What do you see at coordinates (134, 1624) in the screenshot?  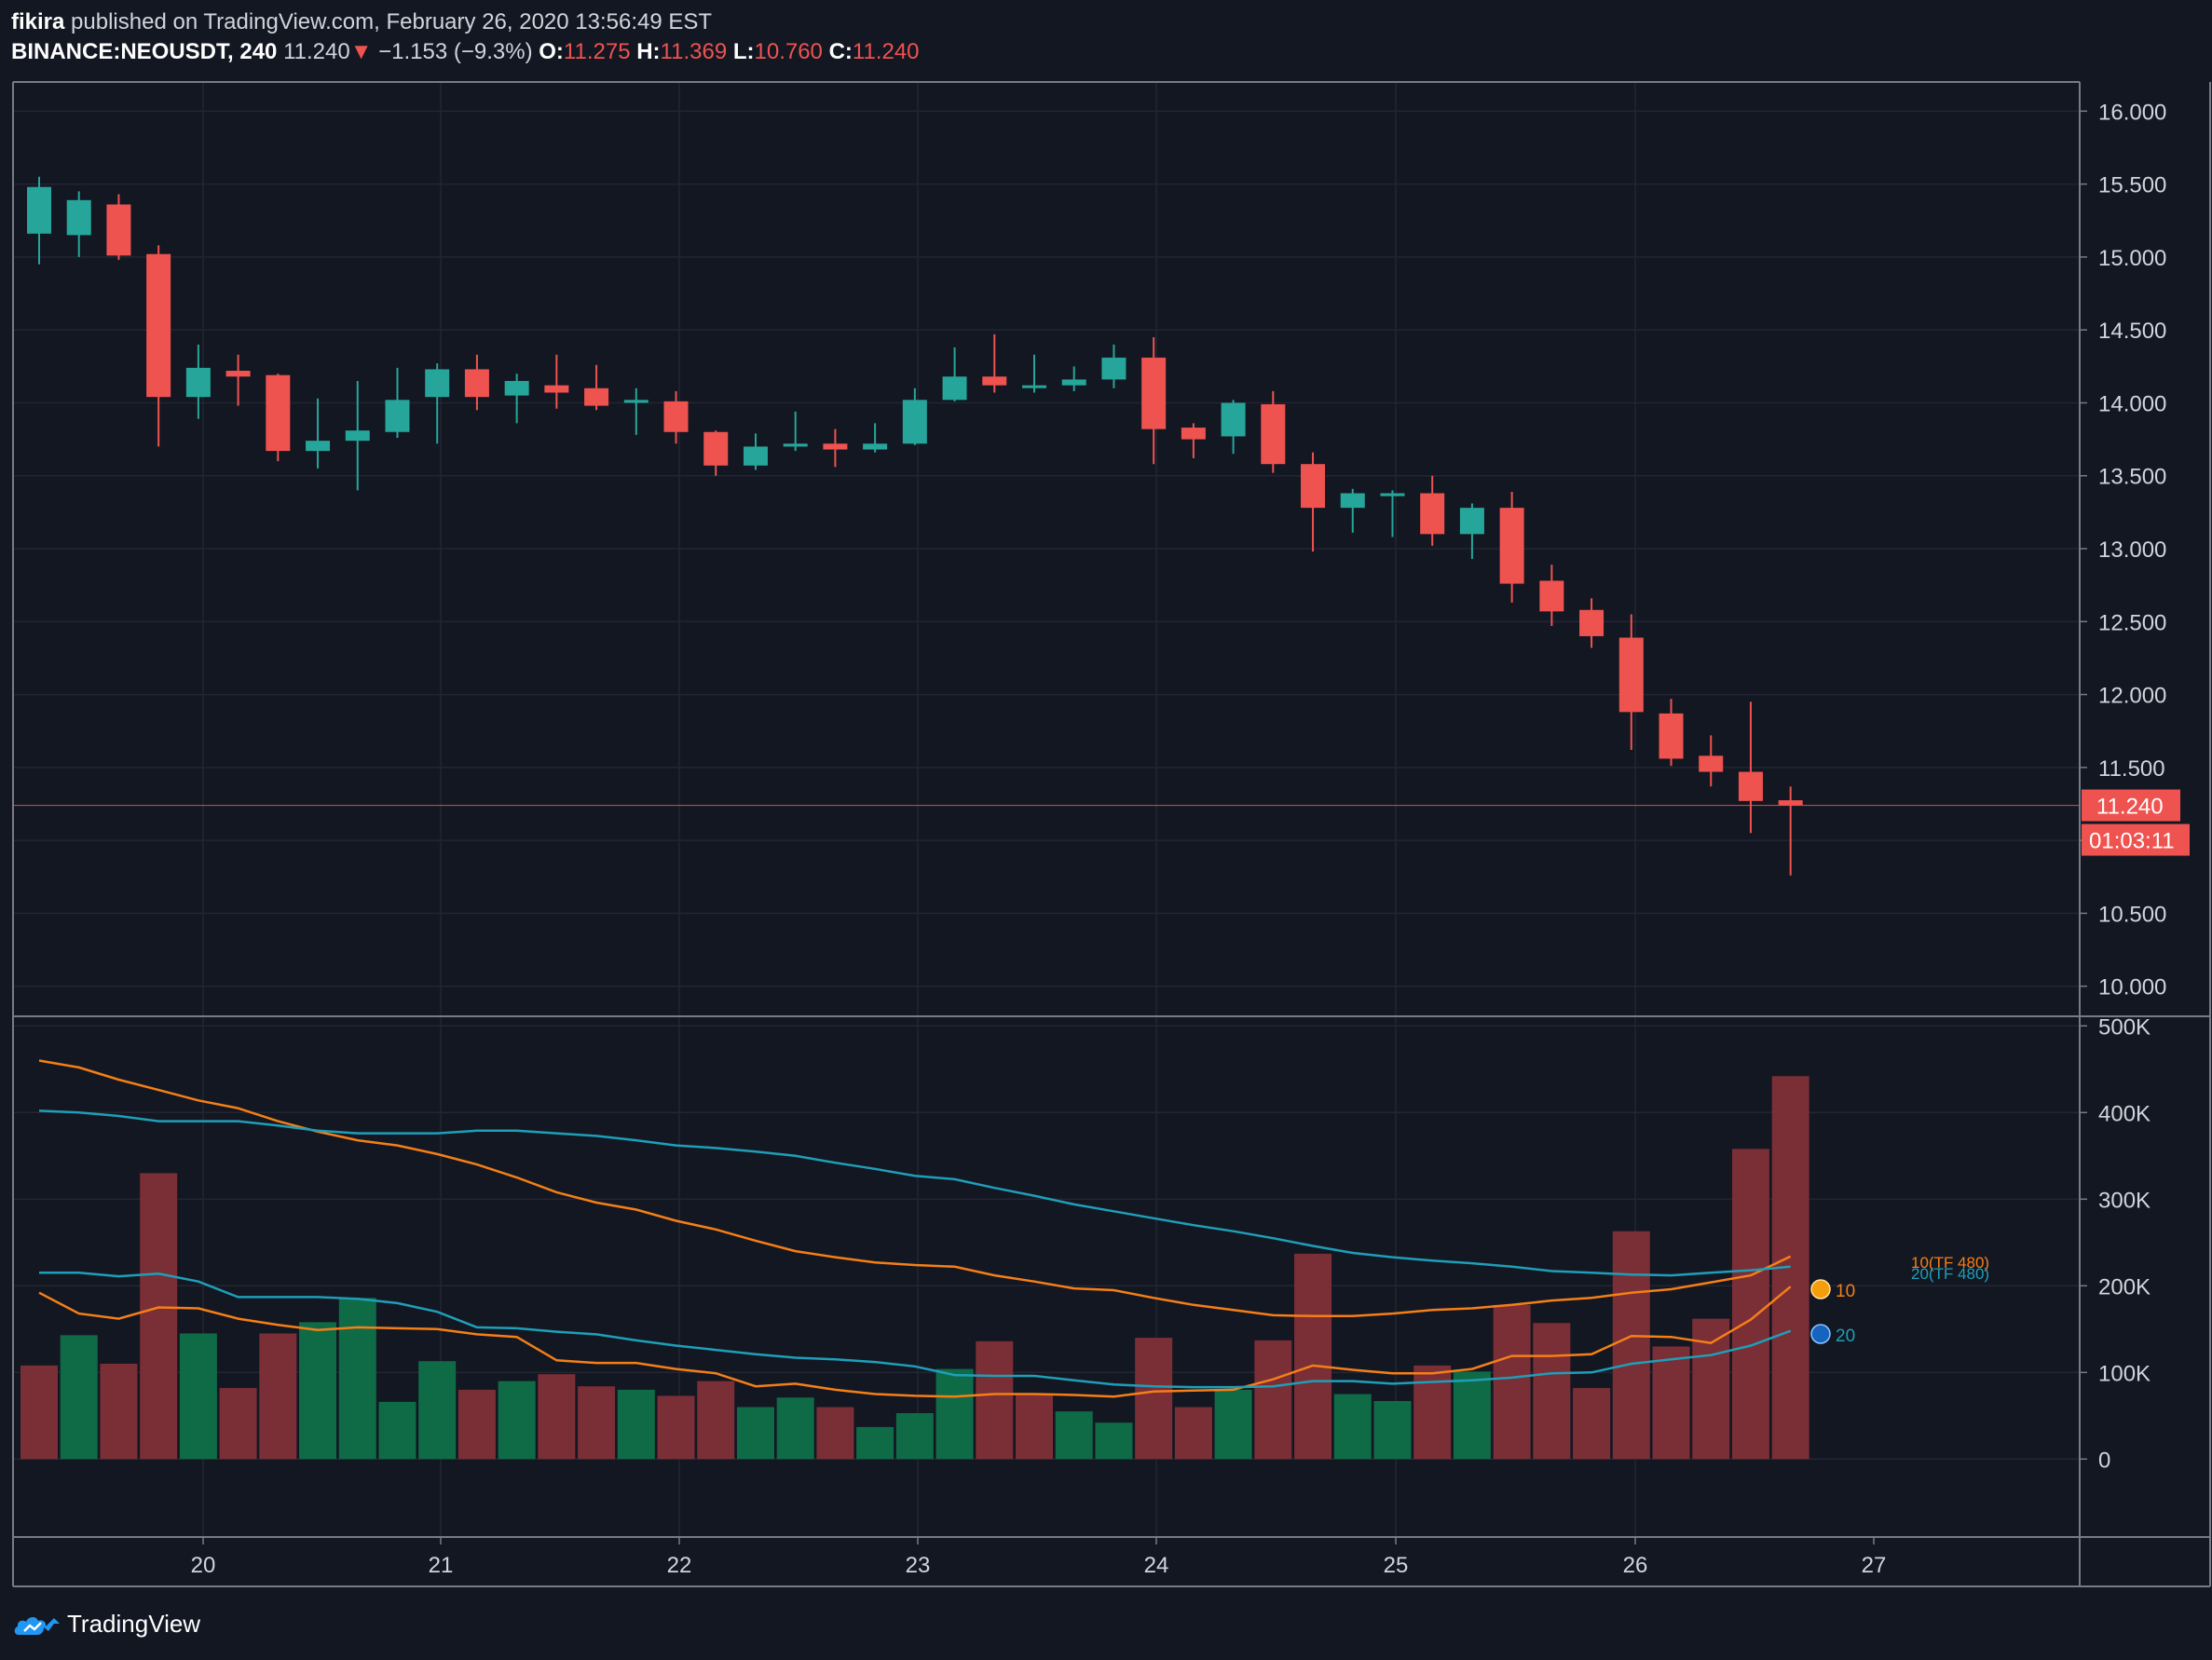 I see `brand-name: TradingView` at bounding box center [134, 1624].